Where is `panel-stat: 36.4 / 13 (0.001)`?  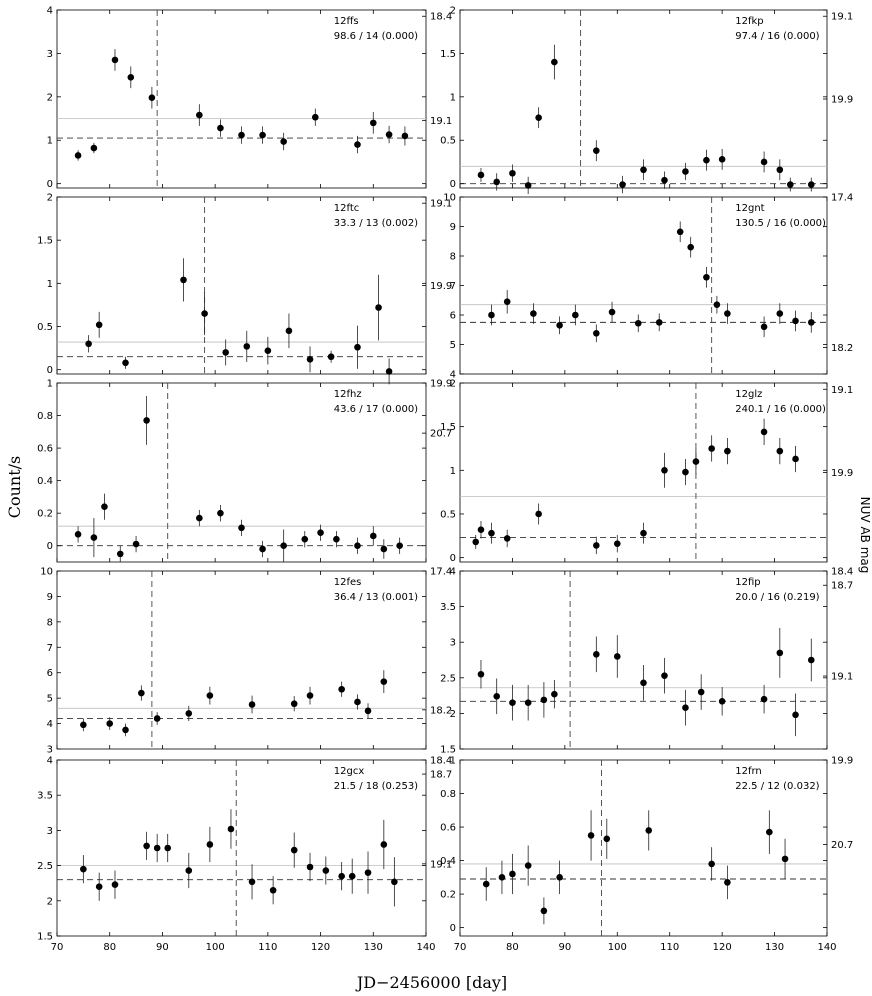
panel-stat: 36.4 / 13 (0.001) is located at coordinates (376, 597).